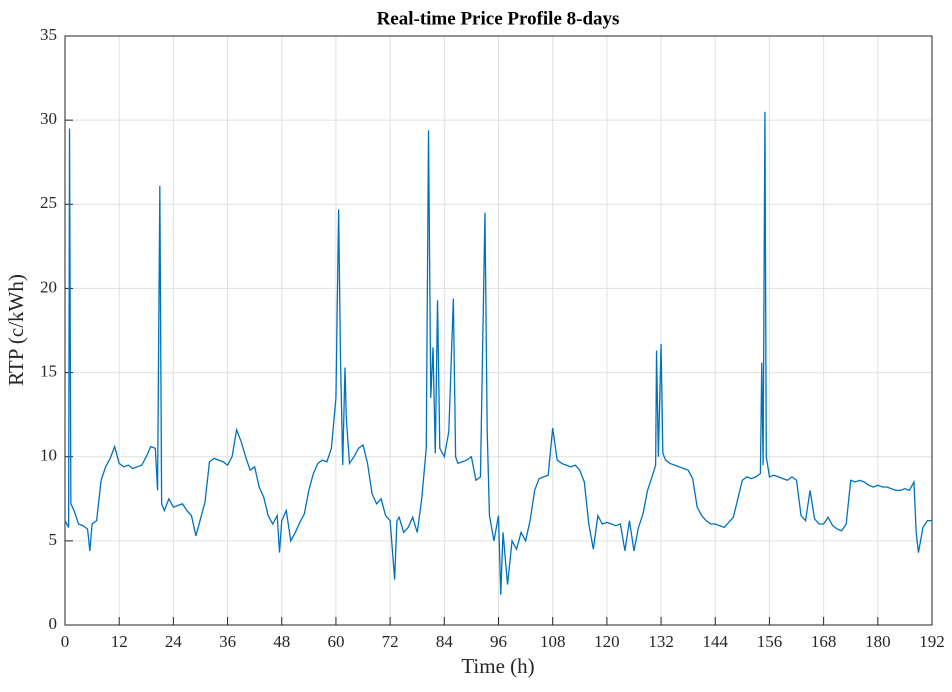  What do you see at coordinates (48, 370) in the screenshot?
I see `y-tick-label: 15` at bounding box center [48, 370].